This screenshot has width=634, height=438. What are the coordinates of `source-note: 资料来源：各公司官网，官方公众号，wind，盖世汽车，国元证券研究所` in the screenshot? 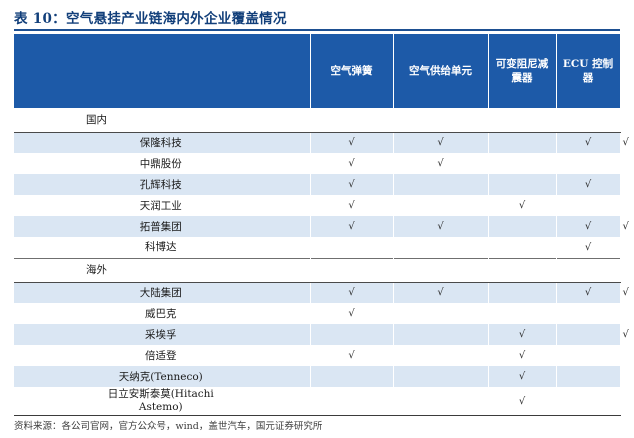 It's located at (168, 426).